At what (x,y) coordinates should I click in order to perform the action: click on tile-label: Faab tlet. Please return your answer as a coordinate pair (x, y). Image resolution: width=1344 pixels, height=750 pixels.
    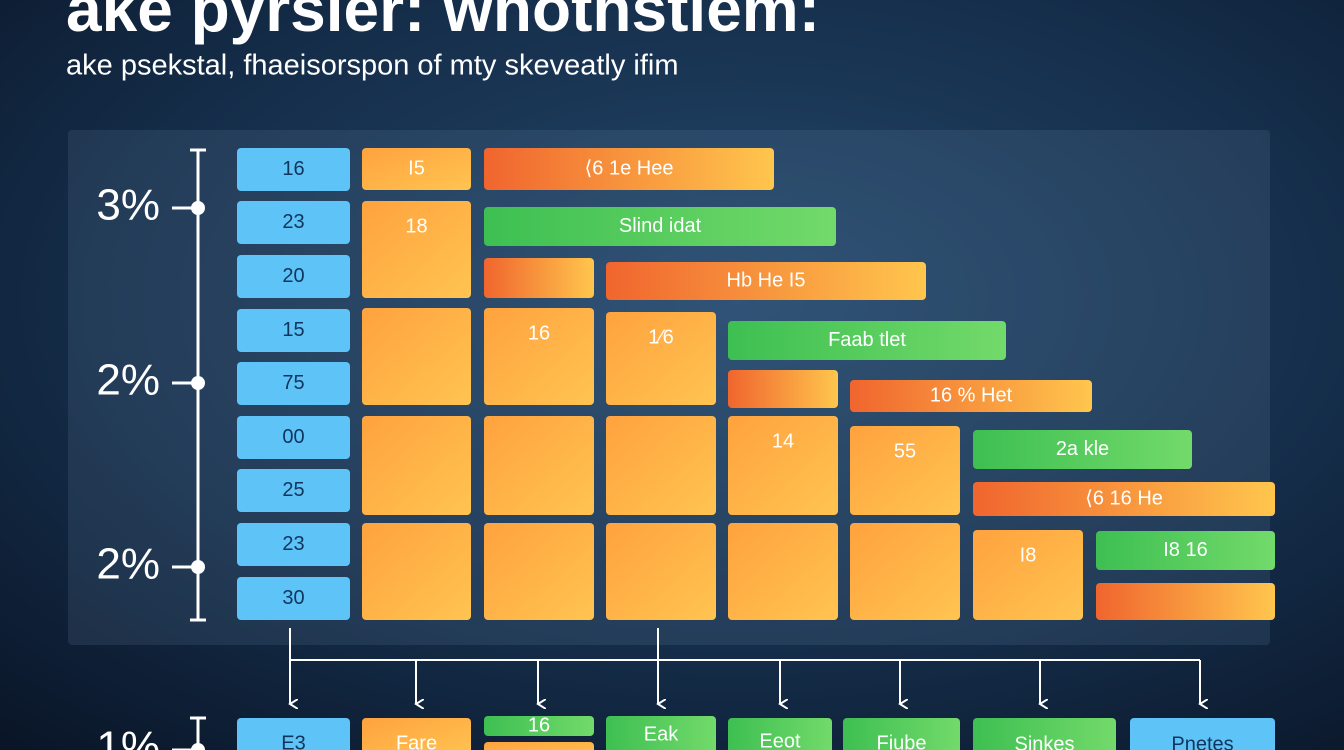
    Looking at the image, I should click on (867, 340).